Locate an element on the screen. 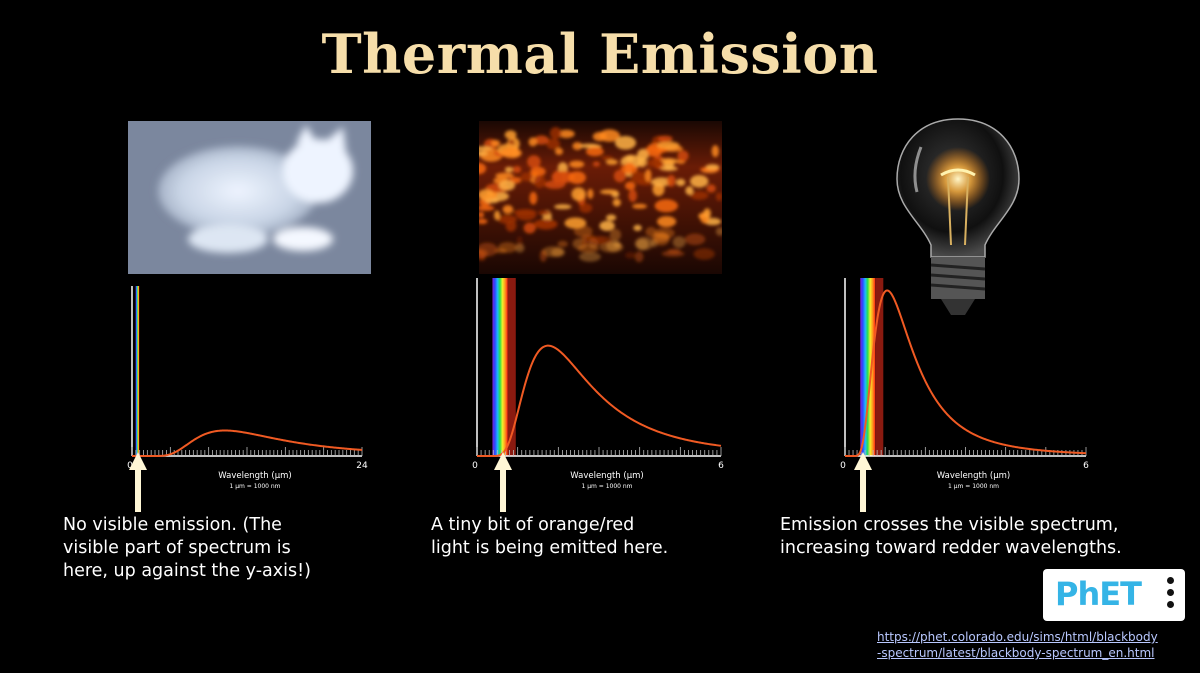  phet-menu-icon is located at coordinates (1171, 595).